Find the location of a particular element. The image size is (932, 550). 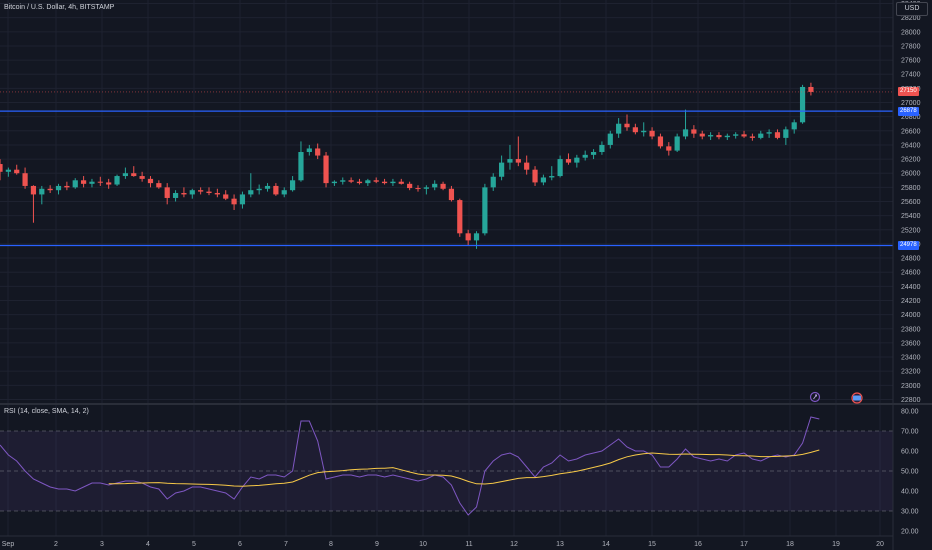

news-flag-icon is located at coordinates (815, 397).